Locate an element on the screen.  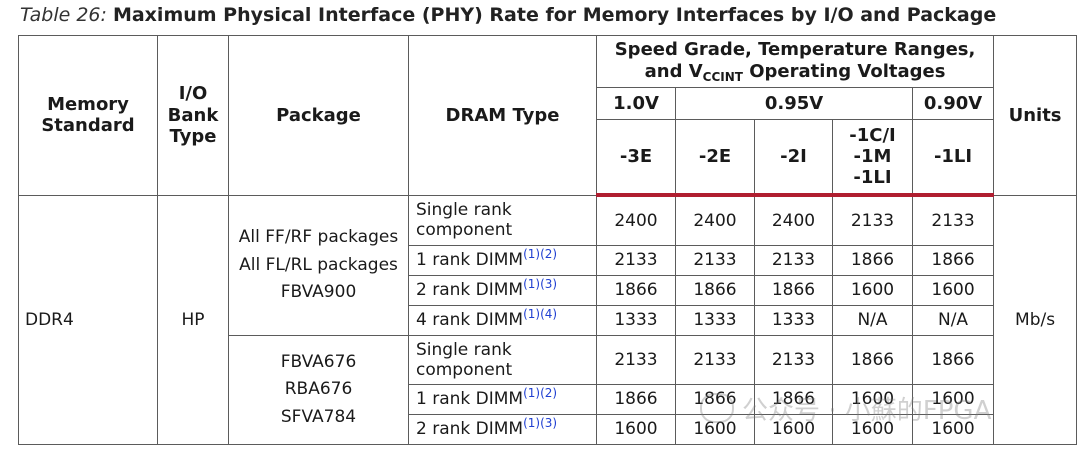
footnote-link: (1)(4) is located at coordinates (540, 314).